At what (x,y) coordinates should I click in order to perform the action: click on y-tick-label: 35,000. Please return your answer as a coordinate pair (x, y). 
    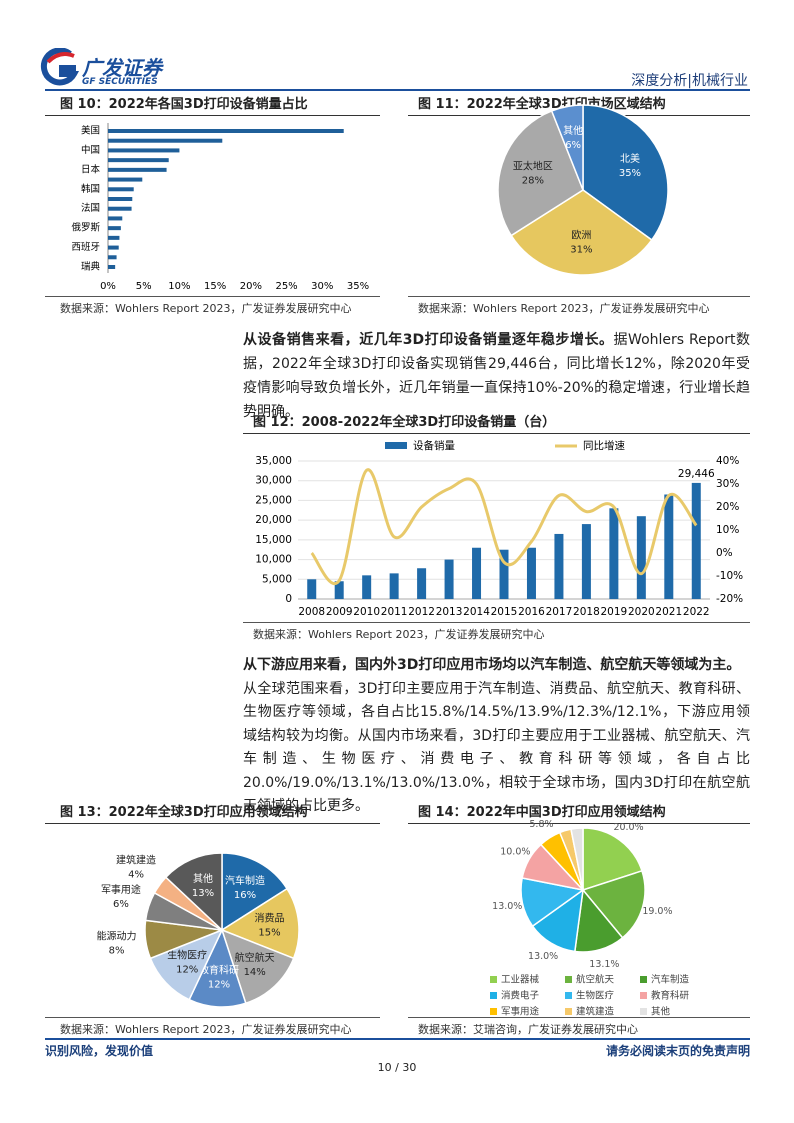
    Looking at the image, I should click on (273, 461).